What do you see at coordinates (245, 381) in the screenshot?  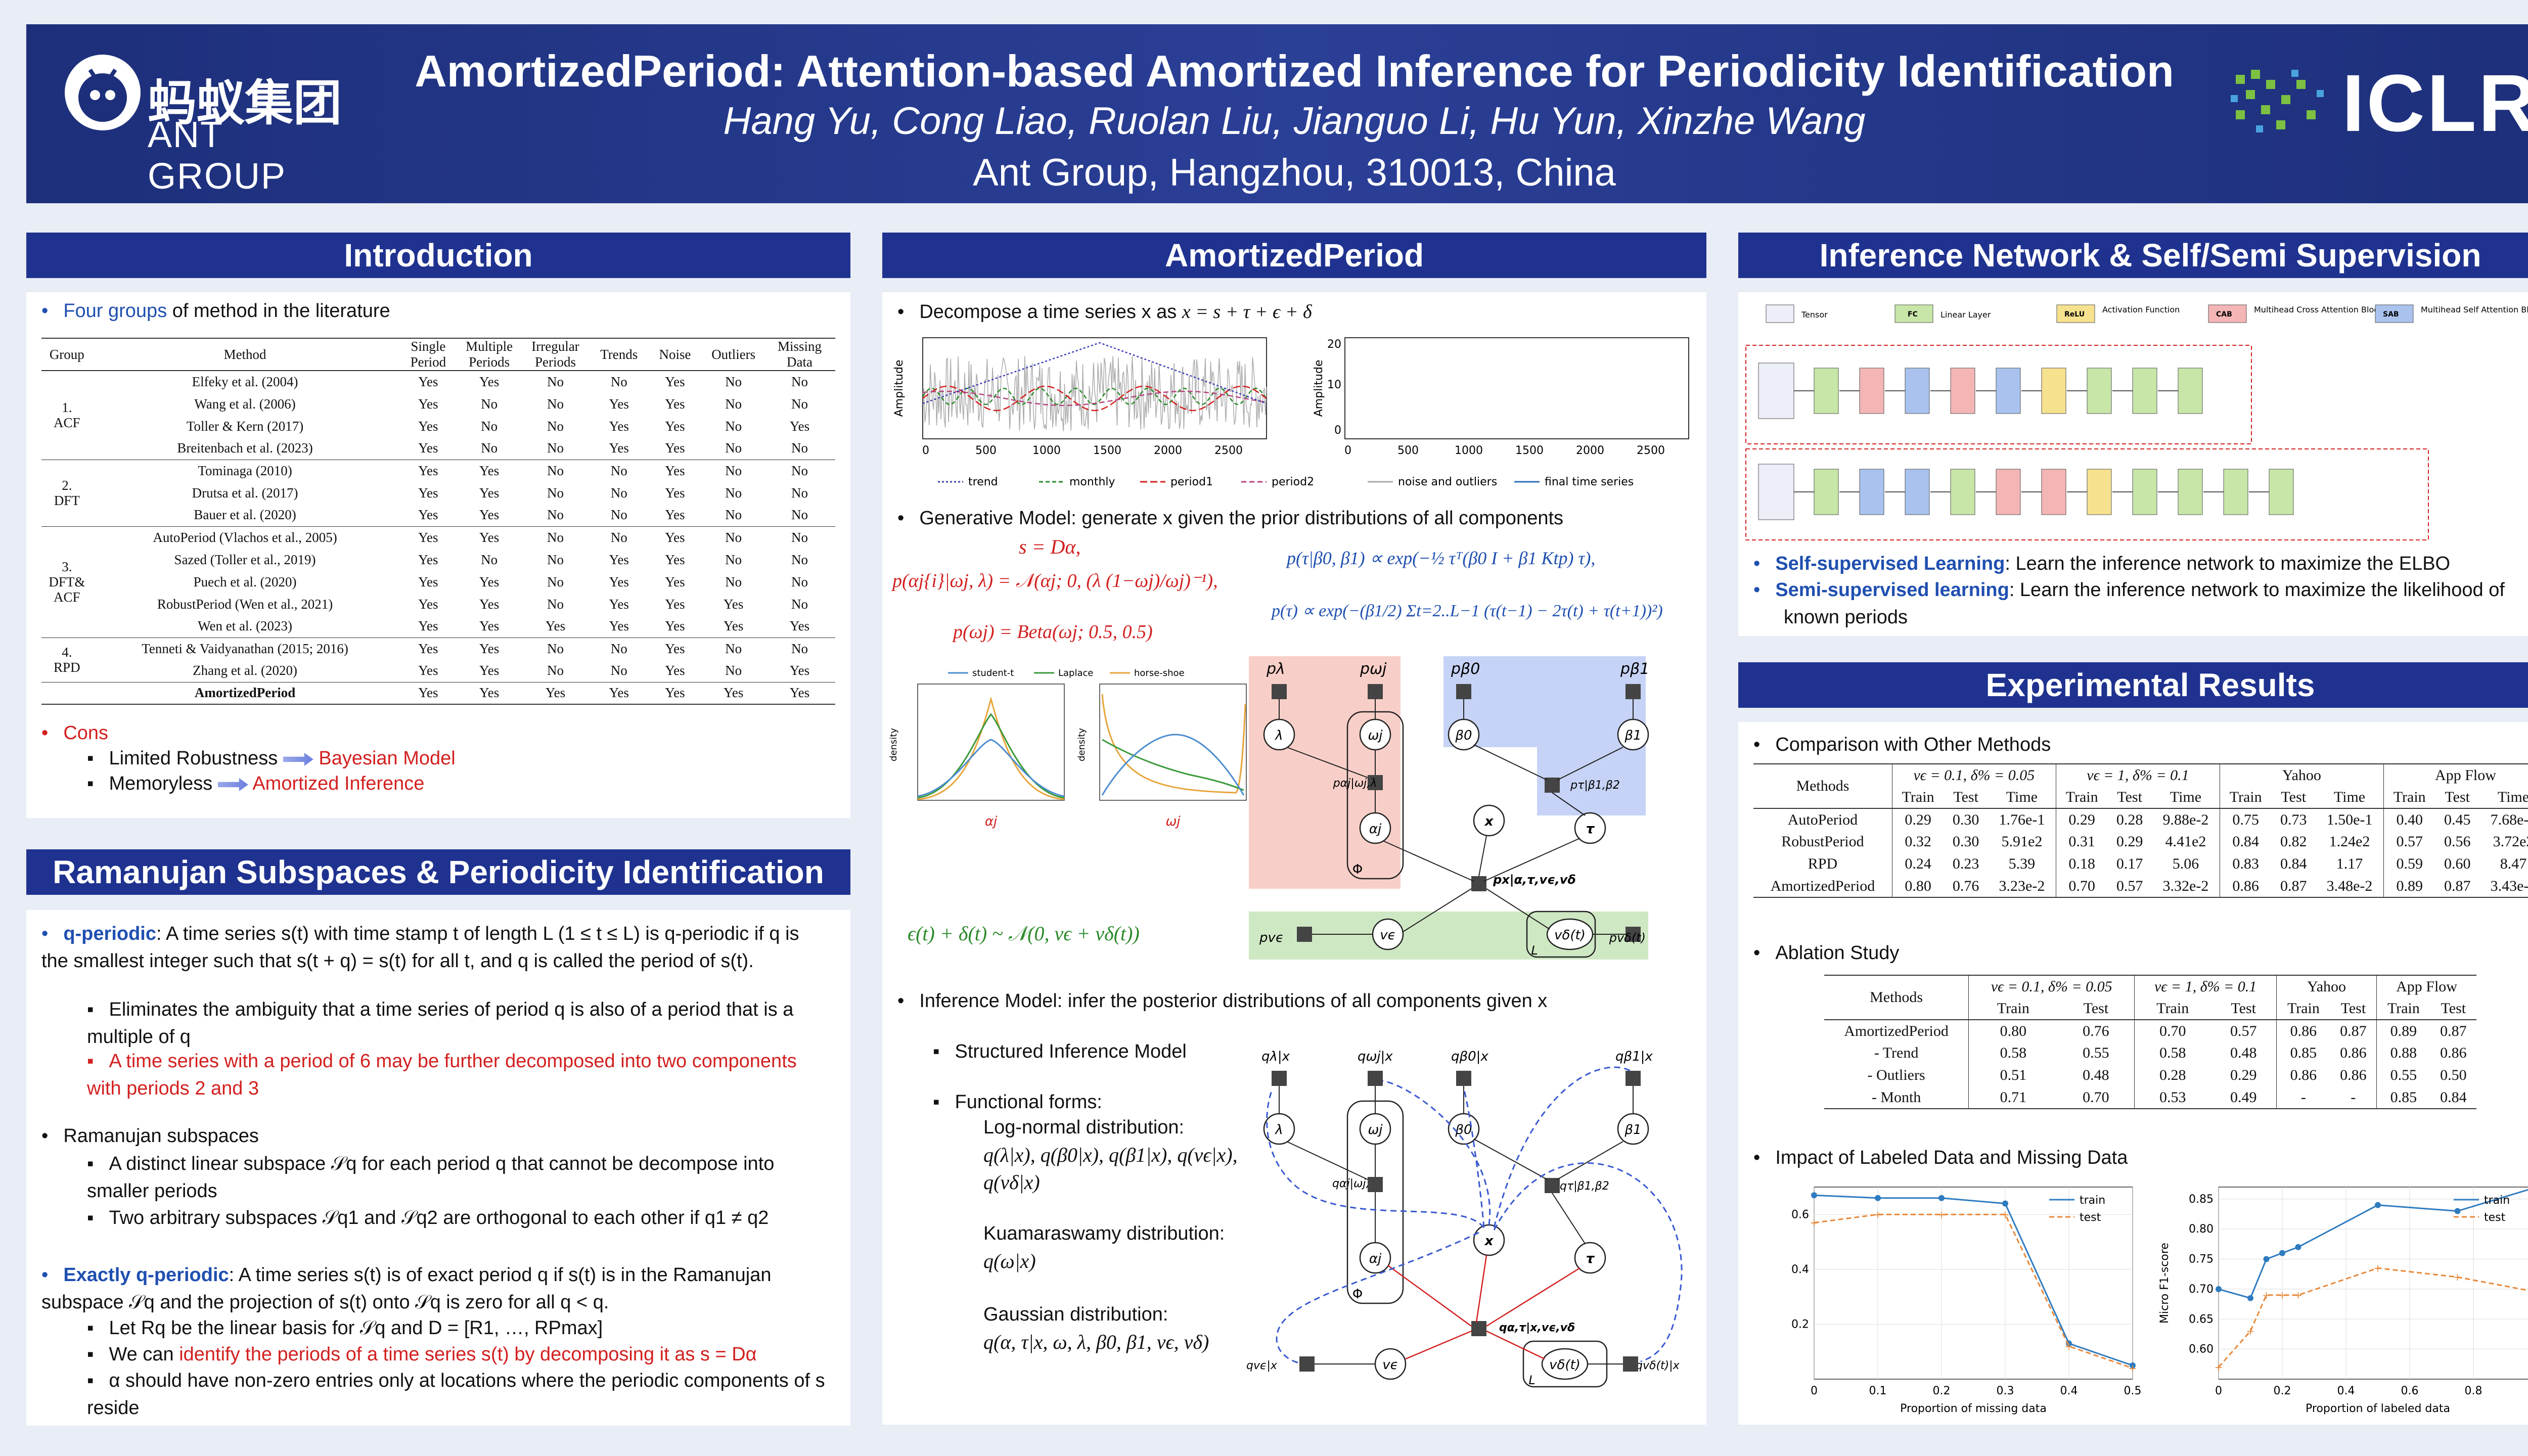 I see `method-cell: Elfeky et al. (2004)` at bounding box center [245, 381].